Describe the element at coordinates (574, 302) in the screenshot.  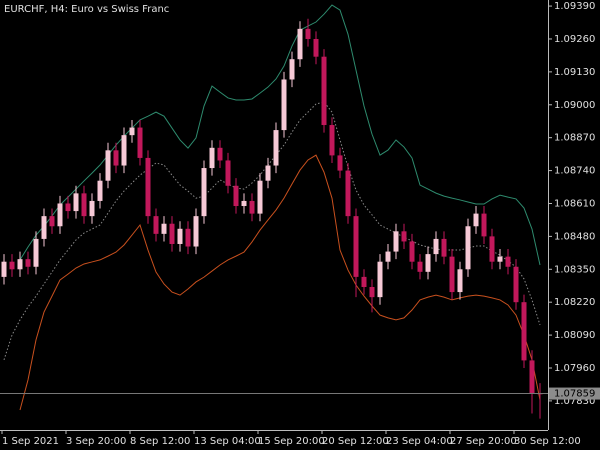
I see `y-tick-label: 1.08220` at that location.